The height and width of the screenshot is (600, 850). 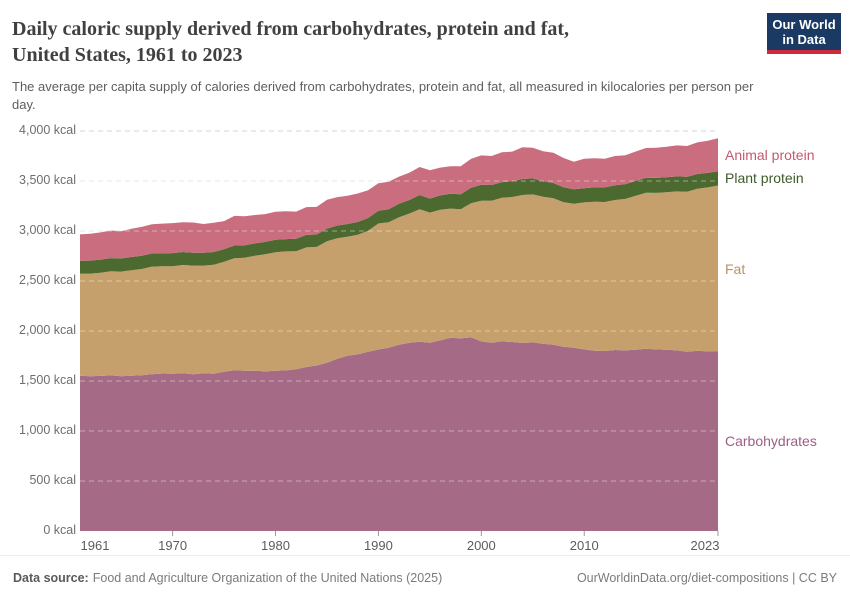 I want to click on y-axis-label: 4,000 kcal, so click(x=47, y=130).